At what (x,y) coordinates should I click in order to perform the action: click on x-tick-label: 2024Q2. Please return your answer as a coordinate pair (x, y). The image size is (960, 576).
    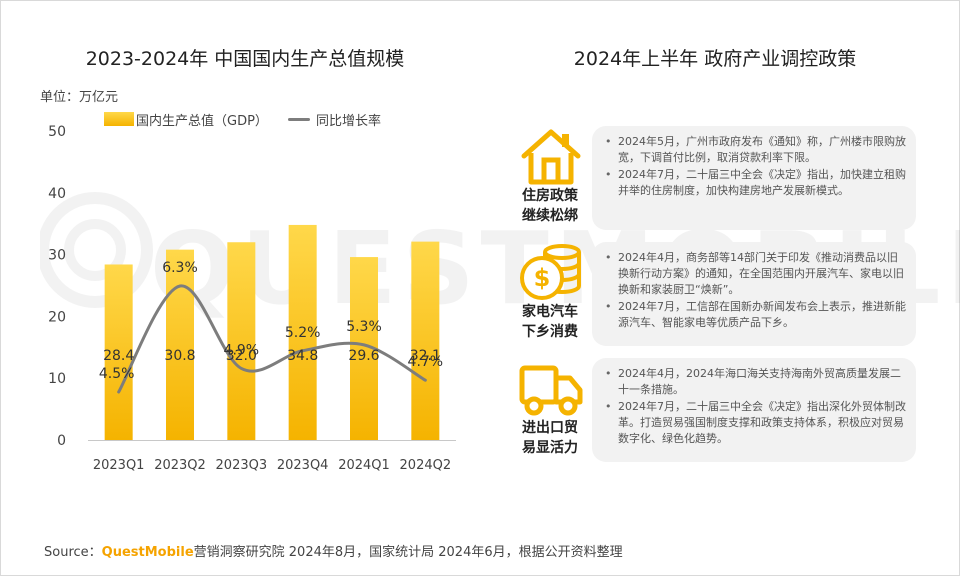
    Looking at the image, I should click on (426, 465).